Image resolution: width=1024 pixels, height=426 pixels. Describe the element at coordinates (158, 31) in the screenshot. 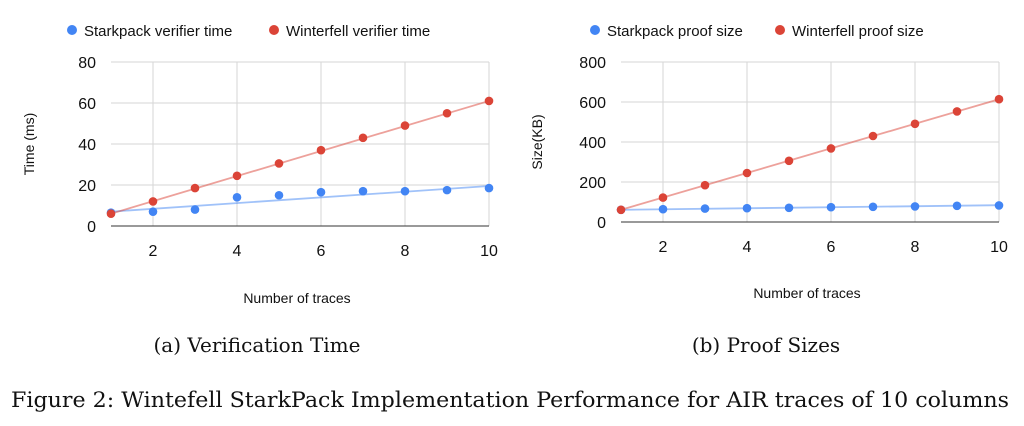

I see `legend-label: Starkpack verifier time` at that location.